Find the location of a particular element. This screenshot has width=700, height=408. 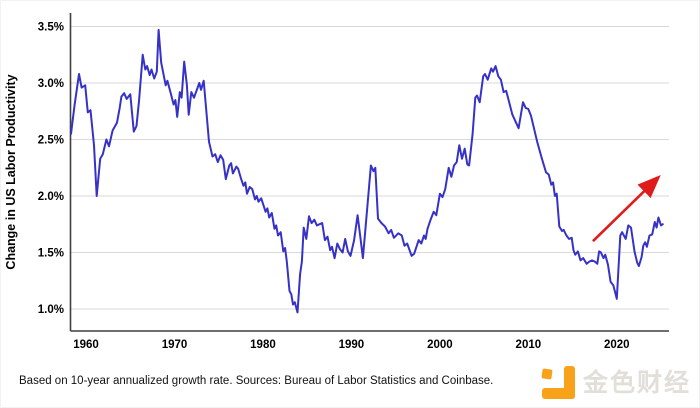

x-tick-label: 2010 is located at coordinates (529, 345).